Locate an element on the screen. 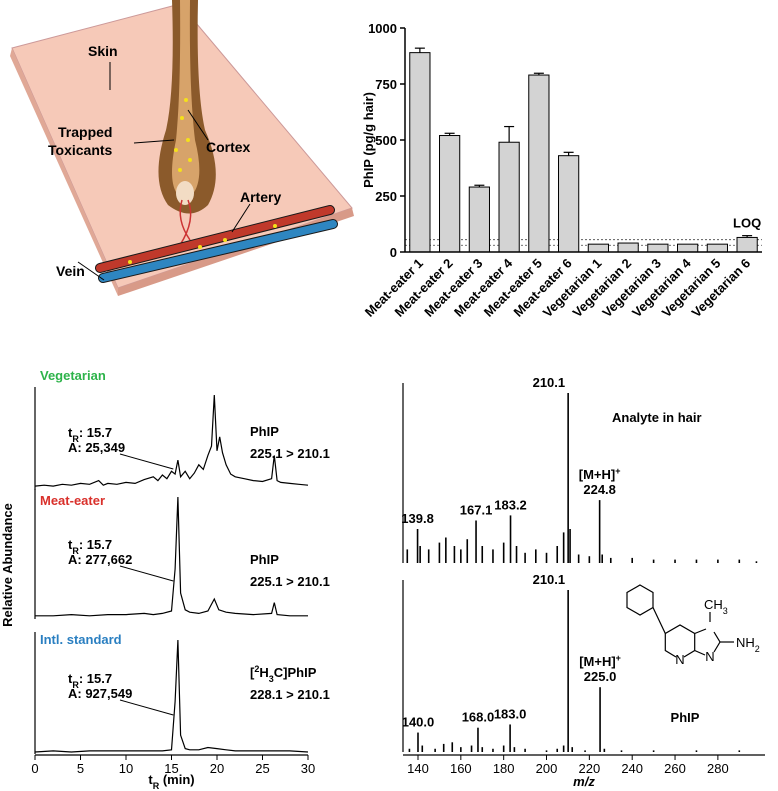  text-part: 2 is located at coordinates (256, 669).